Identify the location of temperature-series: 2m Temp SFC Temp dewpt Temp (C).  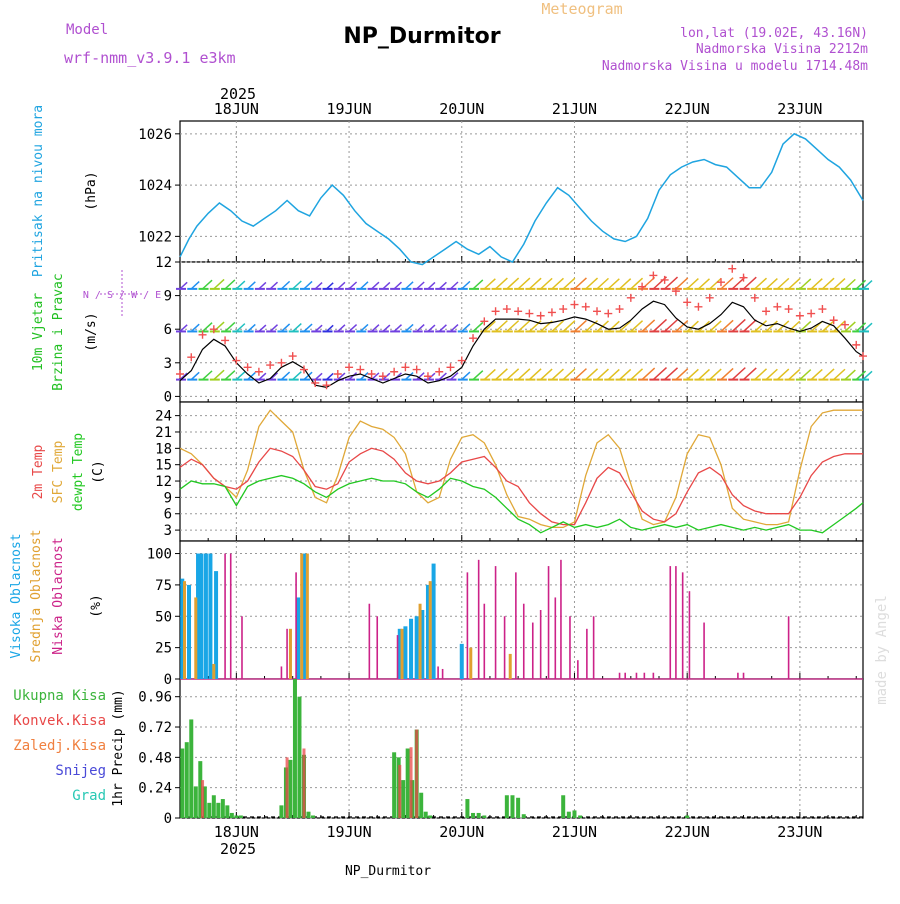
(447, 471).